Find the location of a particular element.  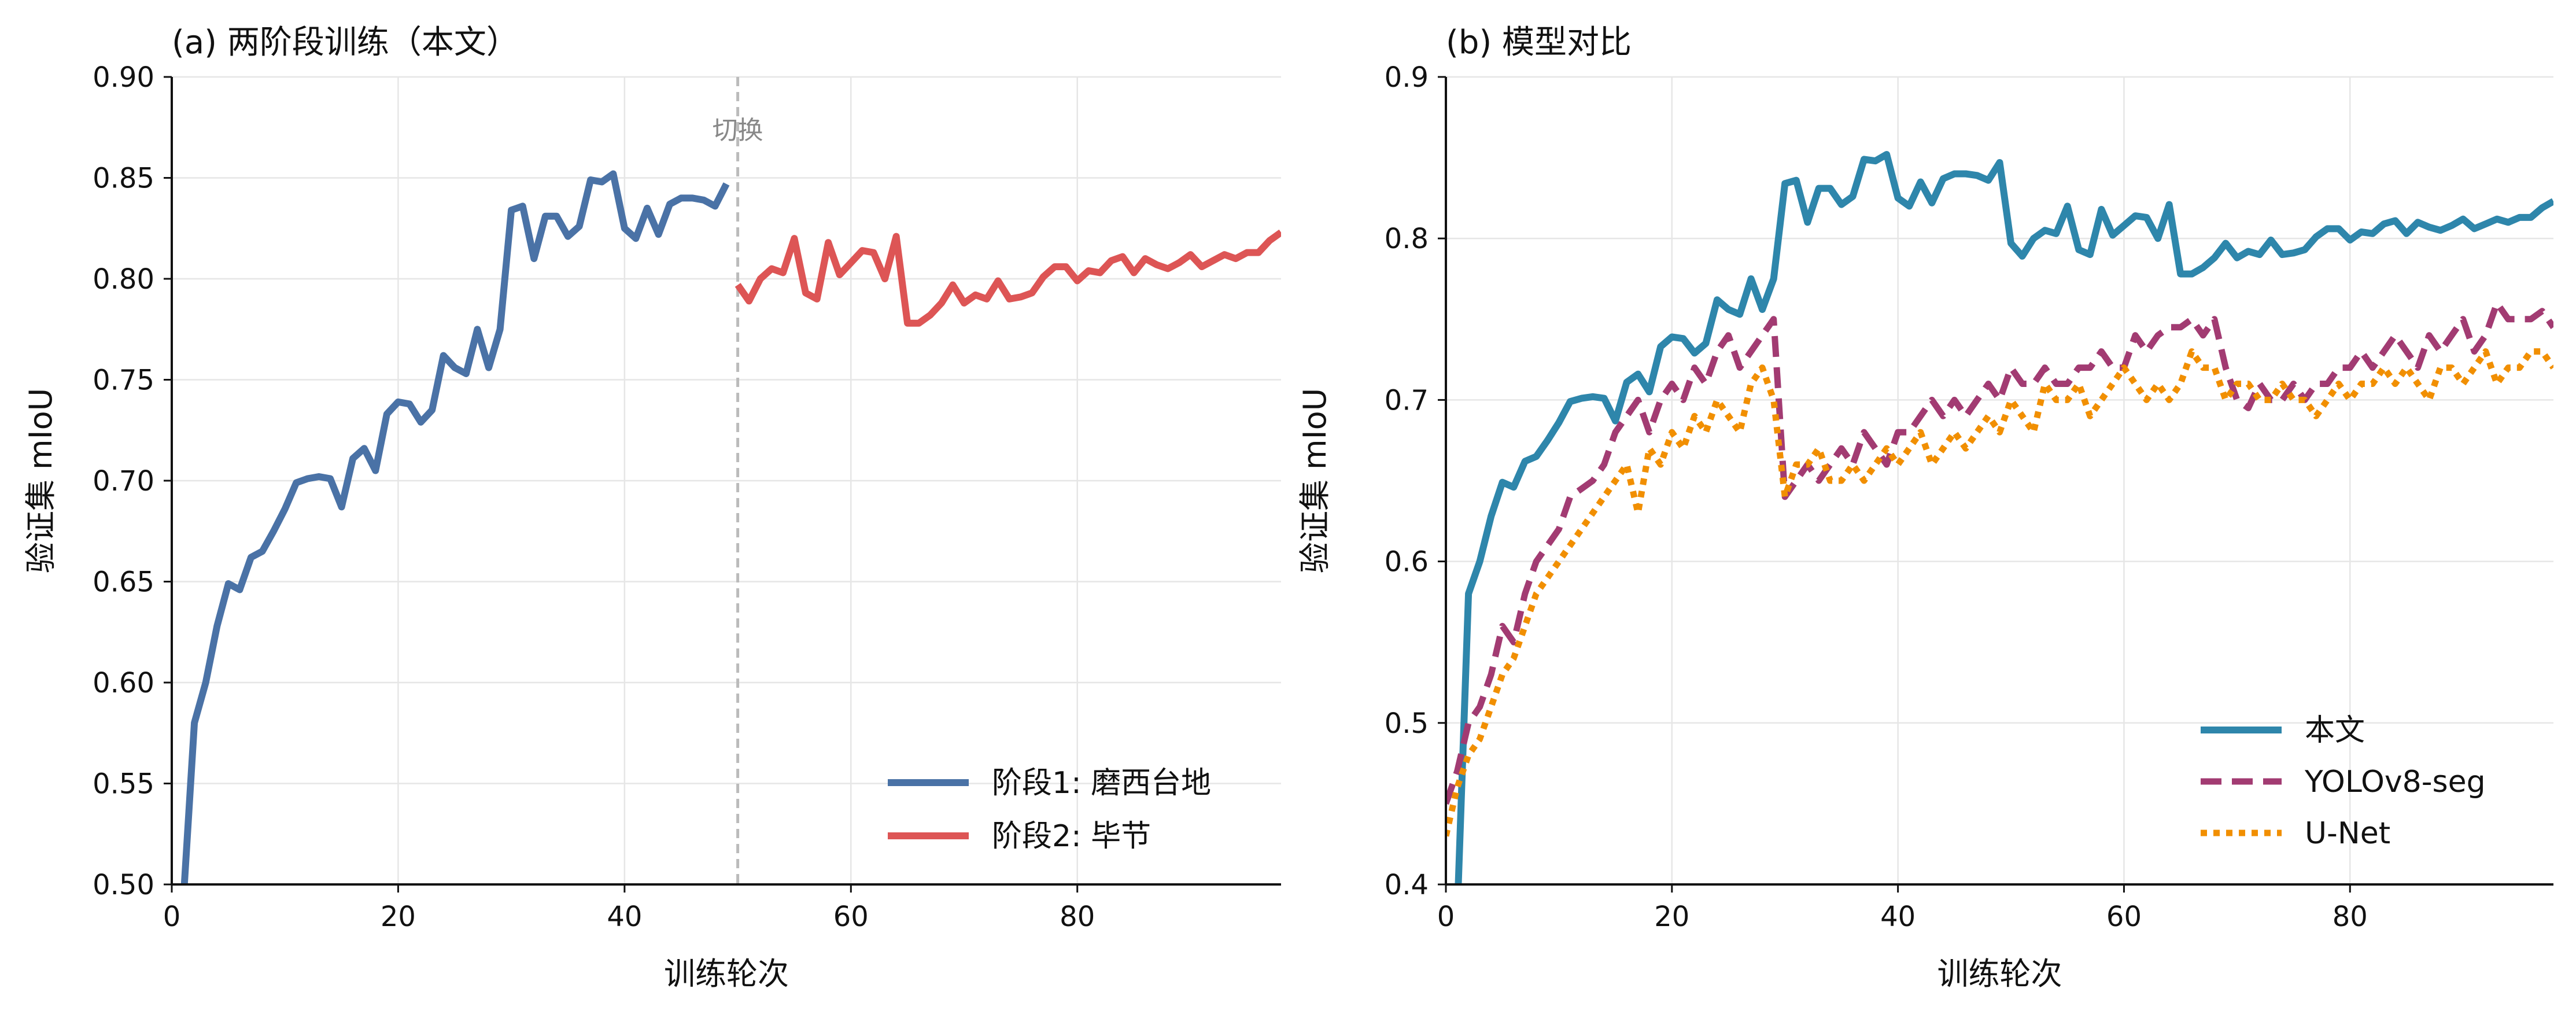

y-tick-label: 0.4 is located at coordinates (1407, 885).